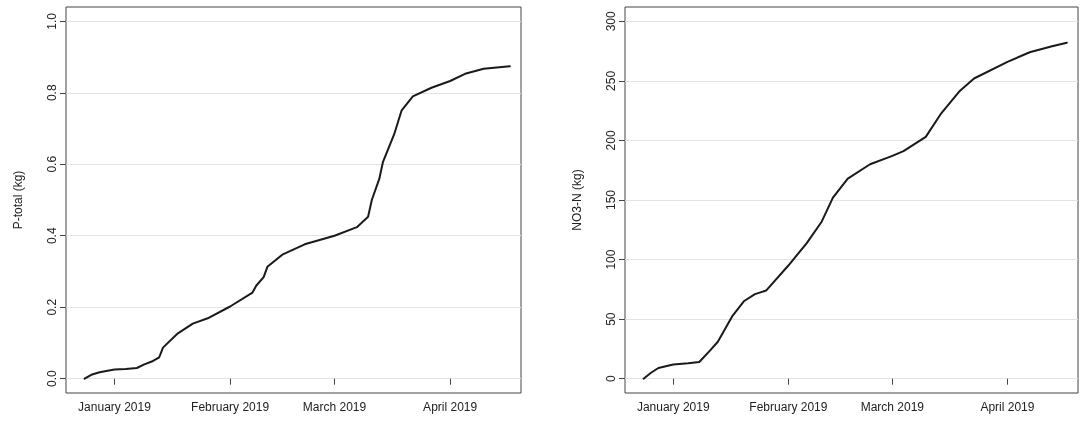  What do you see at coordinates (577, 200) in the screenshot?
I see `y-axis-title: NO3-N (kg)` at bounding box center [577, 200].